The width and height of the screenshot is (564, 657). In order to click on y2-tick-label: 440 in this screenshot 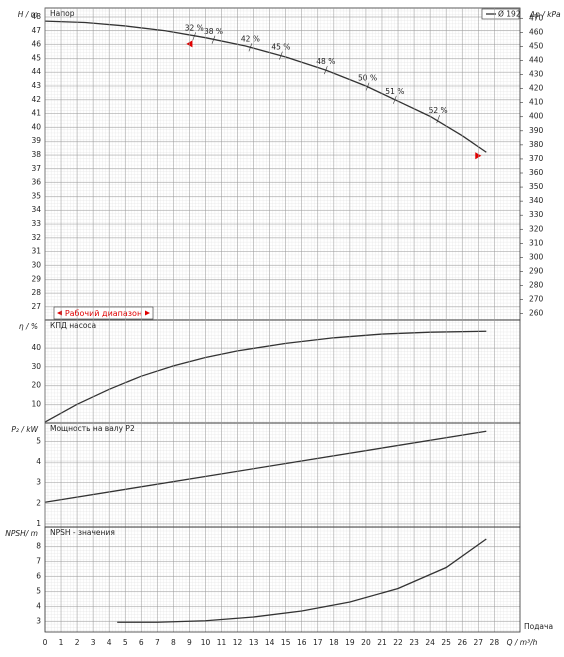, I will do `click(536, 59)`.